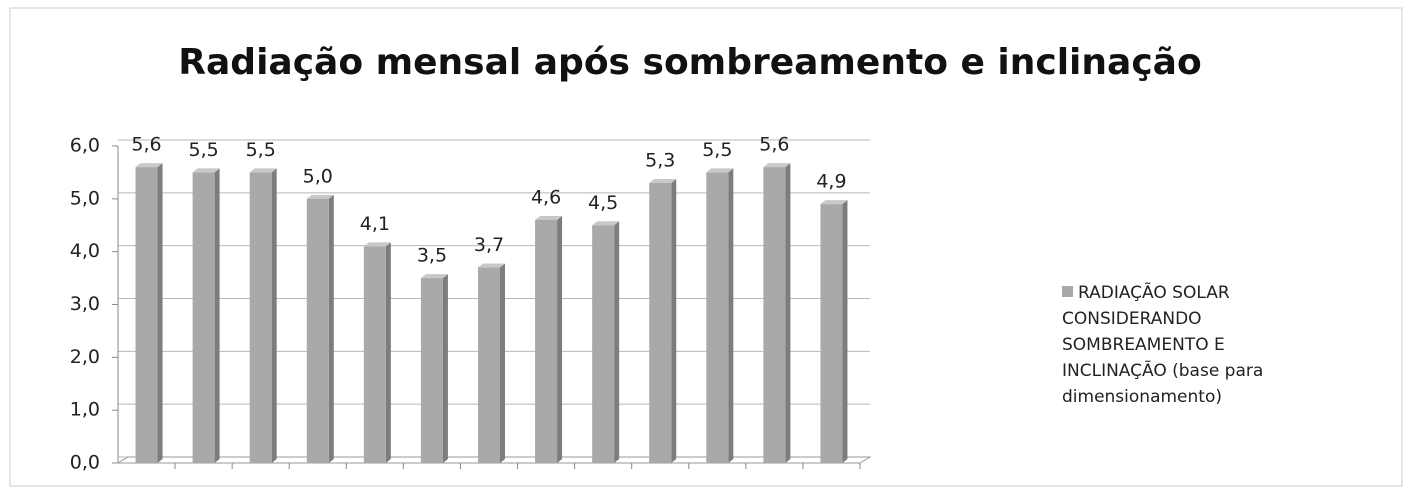  What do you see at coordinates (85, 304) in the screenshot?
I see `y-tick-label: 3,0` at bounding box center [85, 304].